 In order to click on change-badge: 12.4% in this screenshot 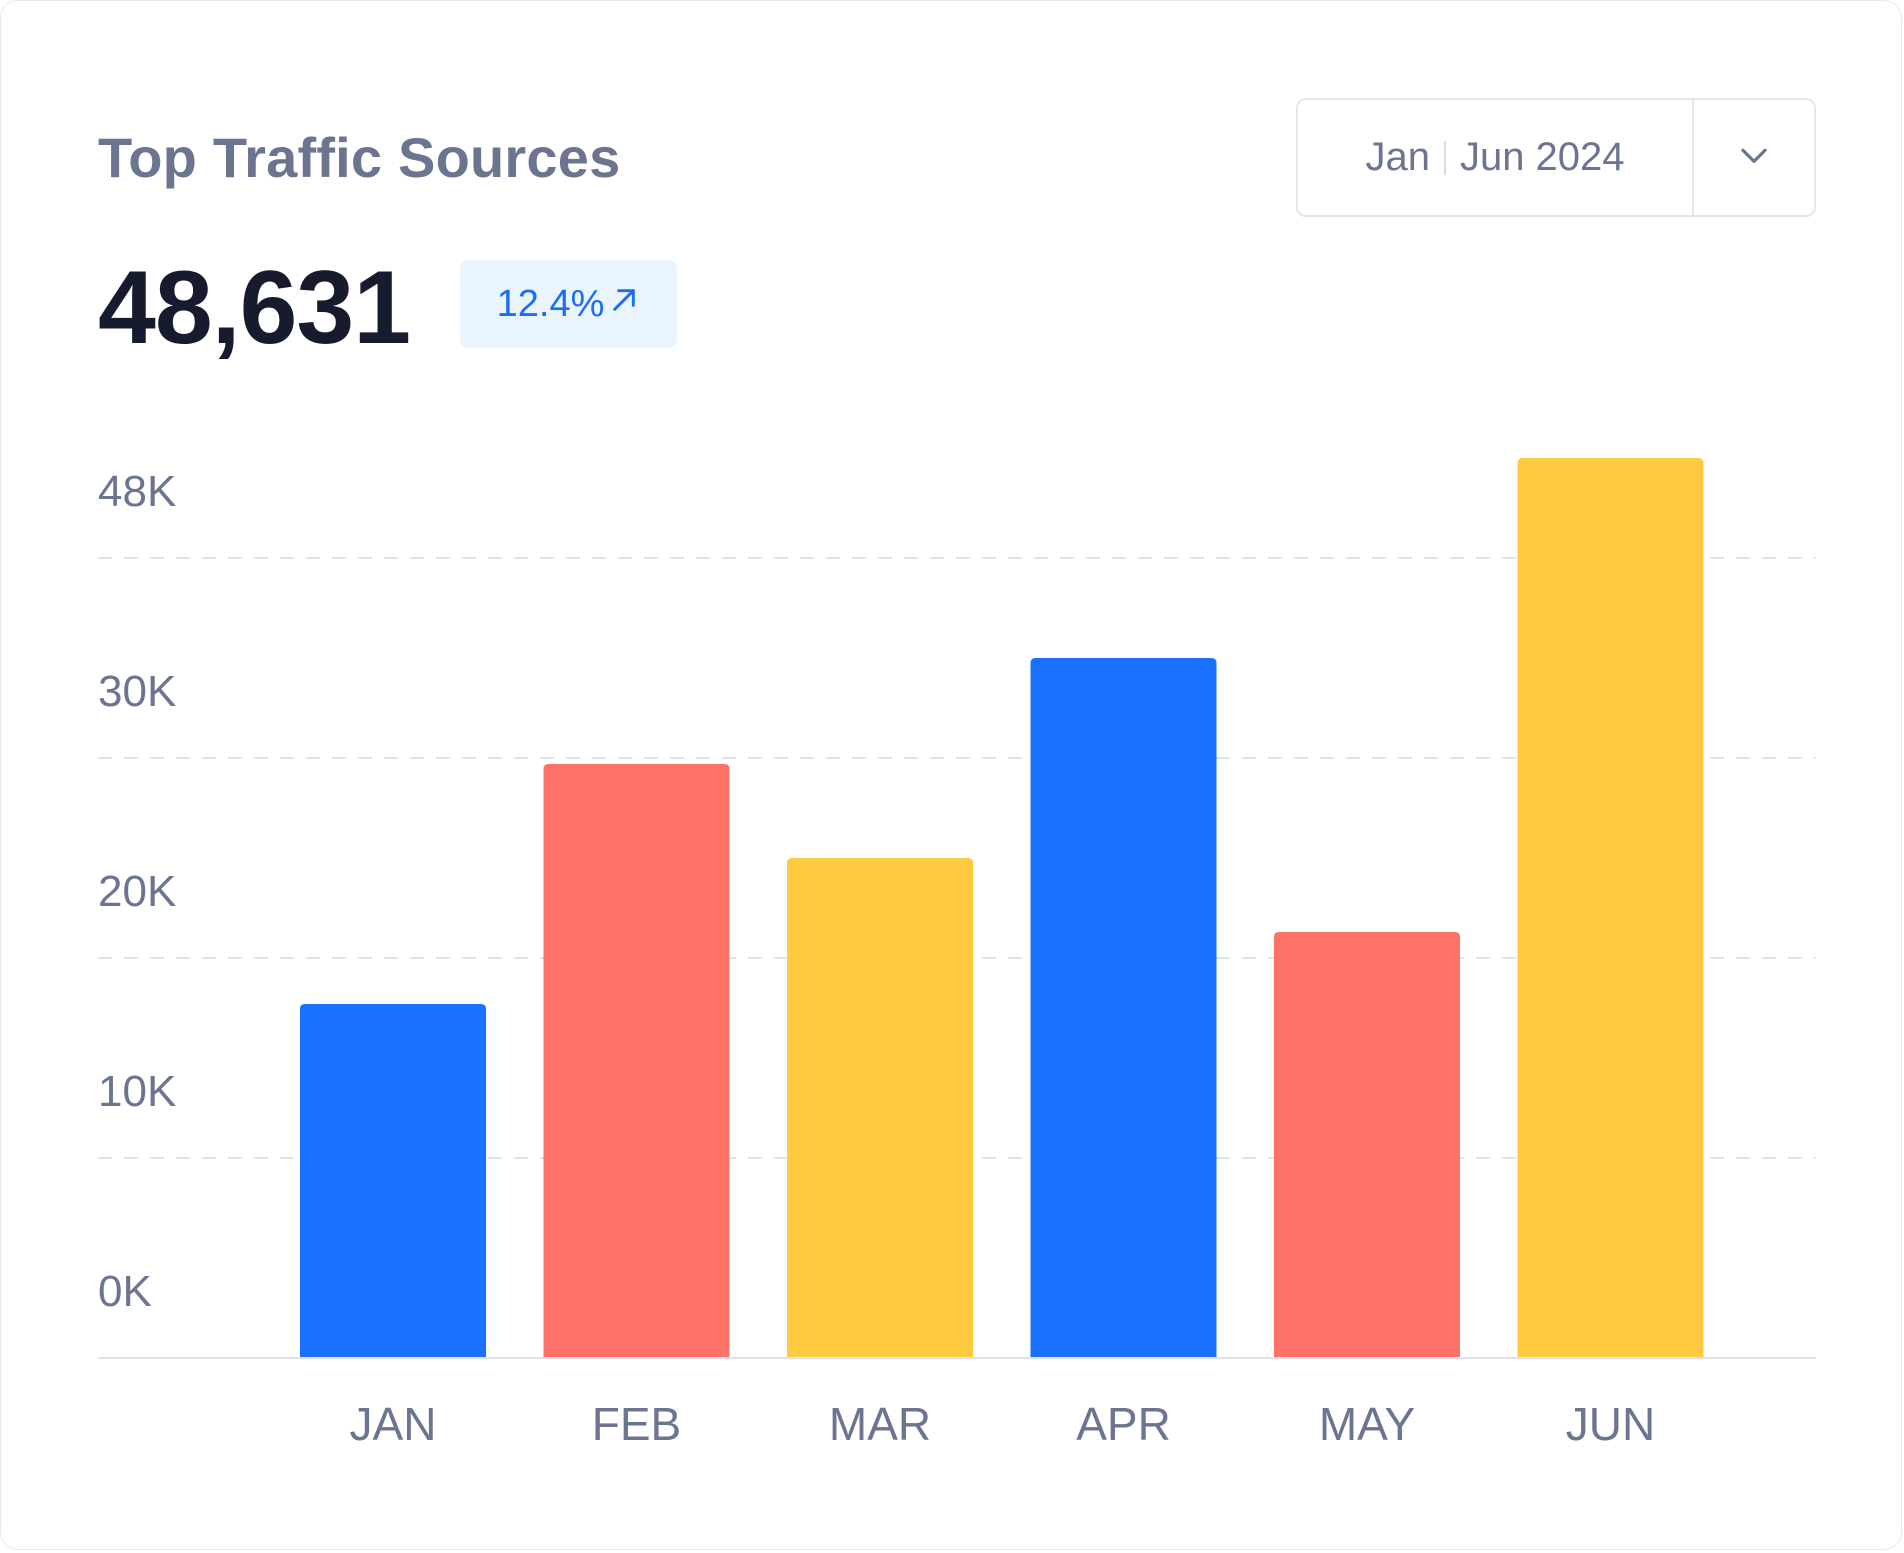, I will do `click(568, 304)`.